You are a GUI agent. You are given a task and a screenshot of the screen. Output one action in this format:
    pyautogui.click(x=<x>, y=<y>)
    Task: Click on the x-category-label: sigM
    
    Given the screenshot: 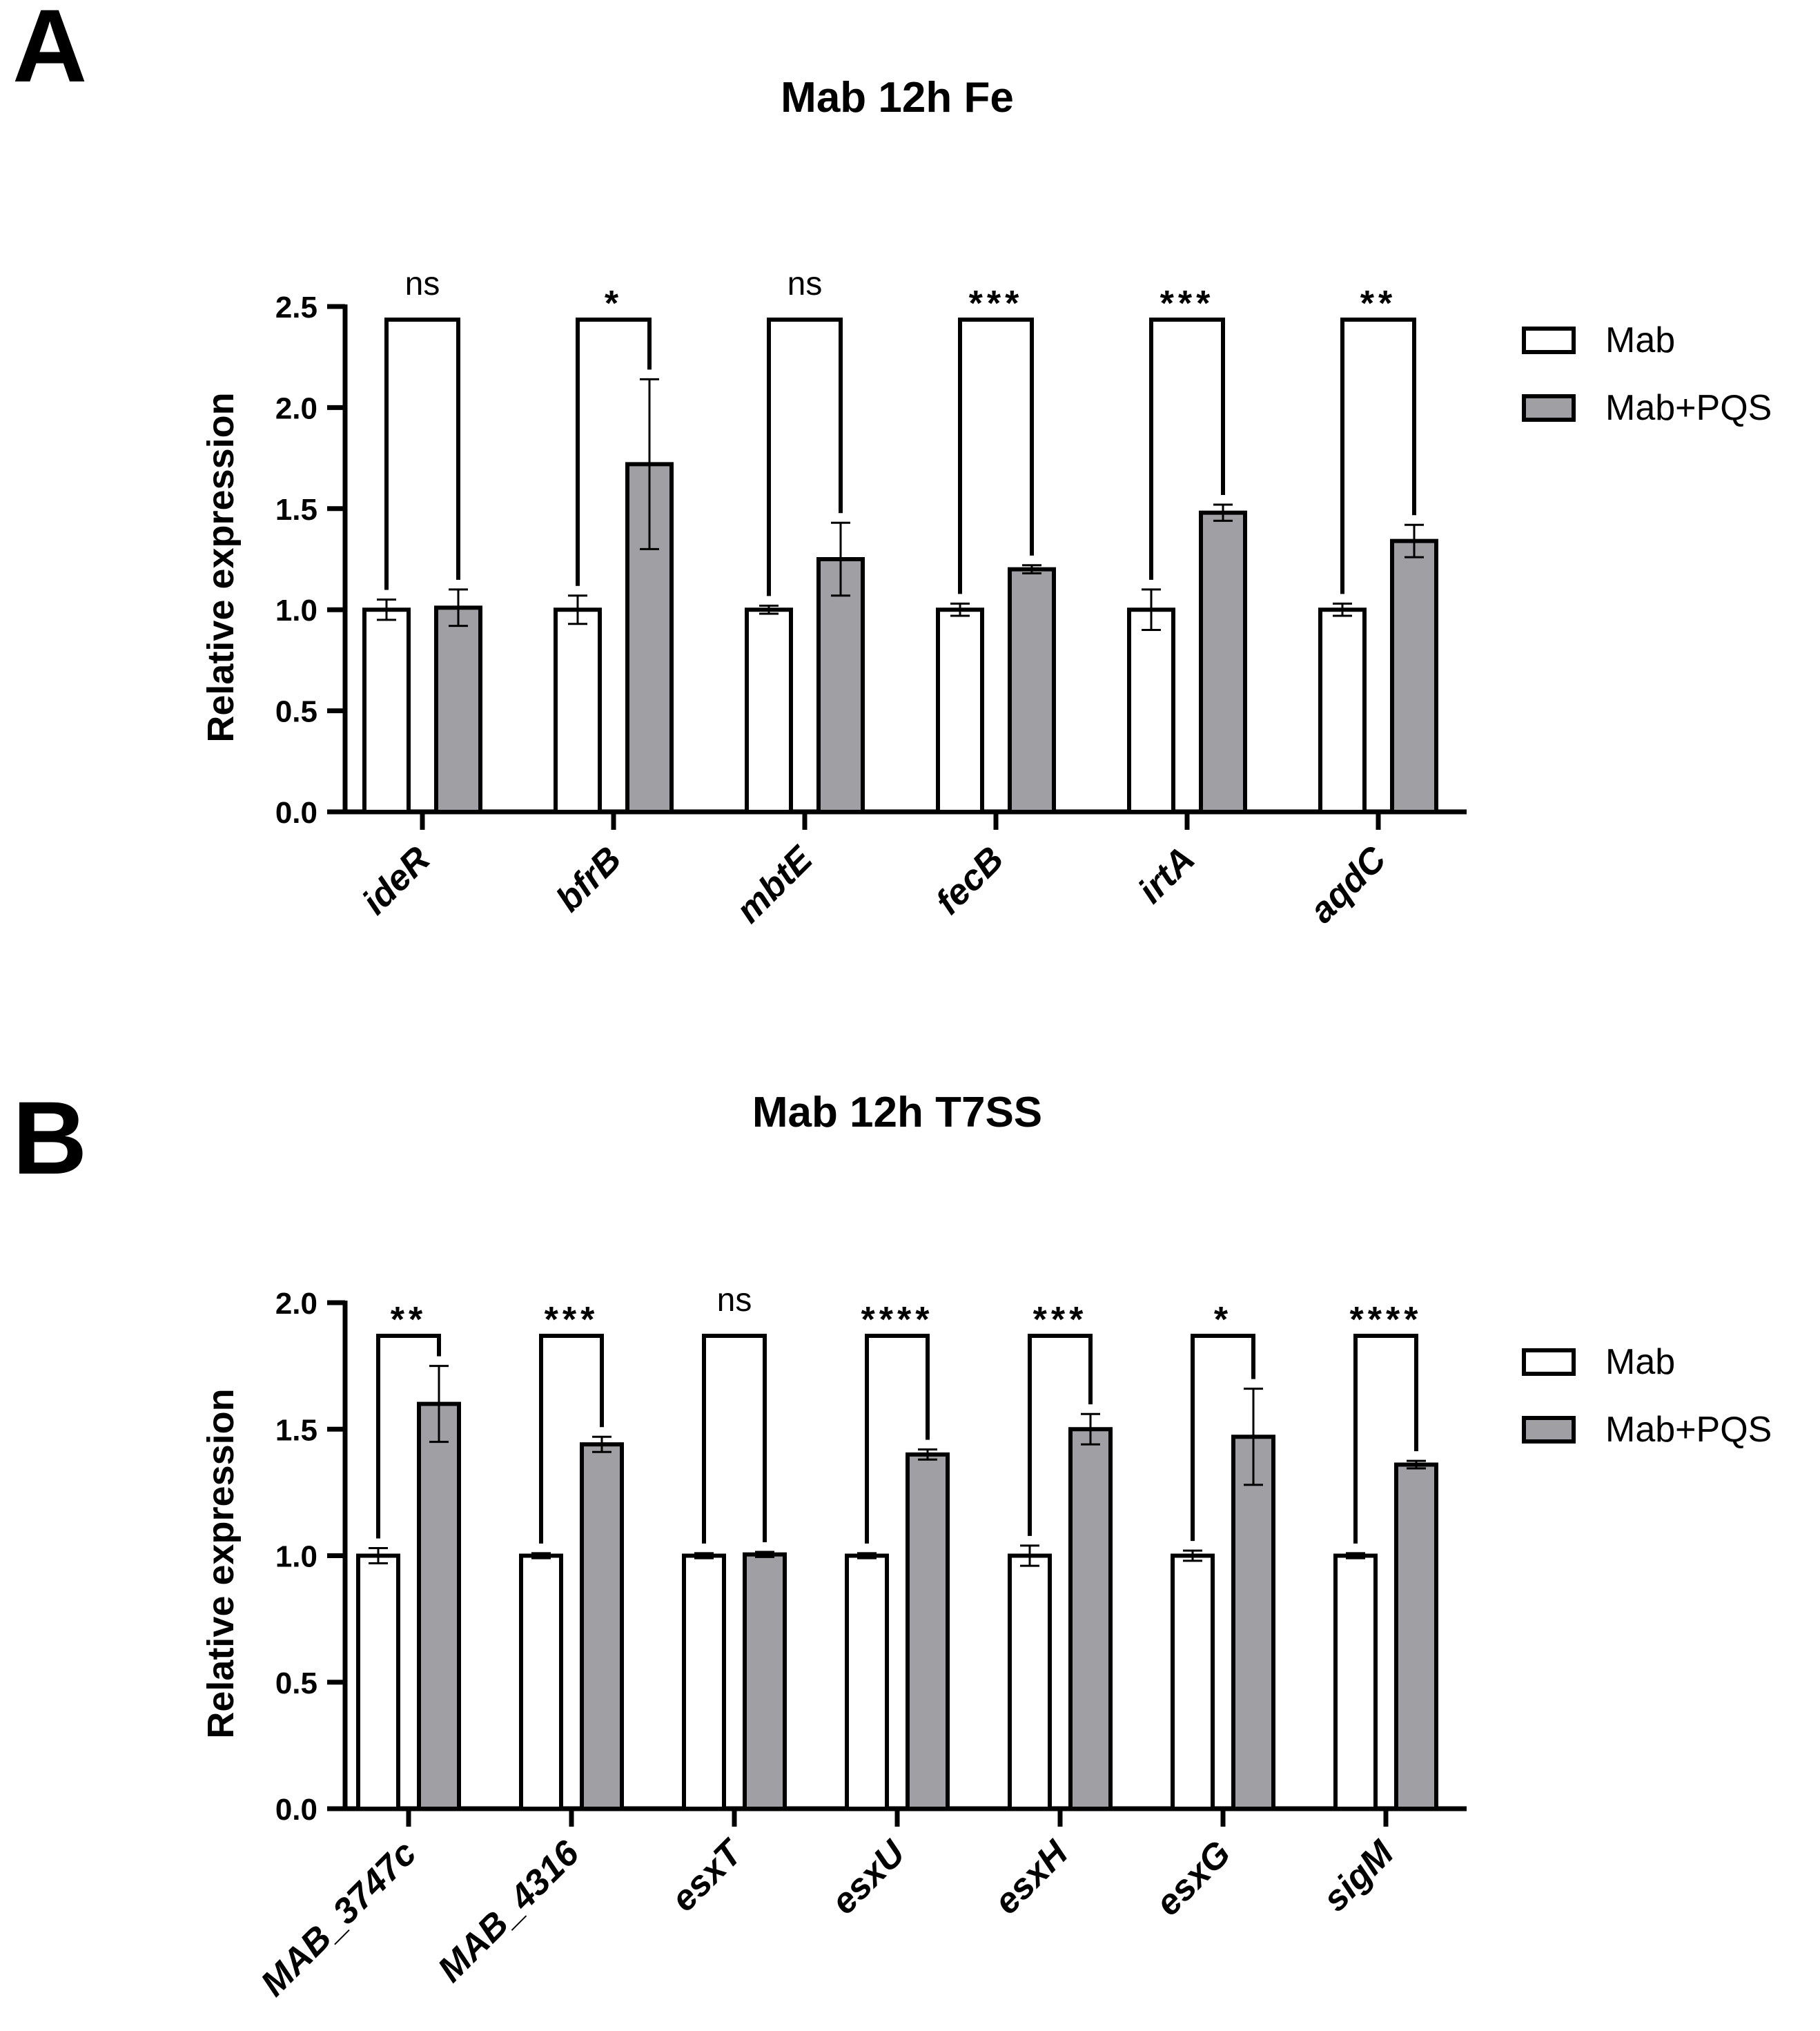 What is the action you would take?
    pyautogui.click(x=1358, y=1875)
    